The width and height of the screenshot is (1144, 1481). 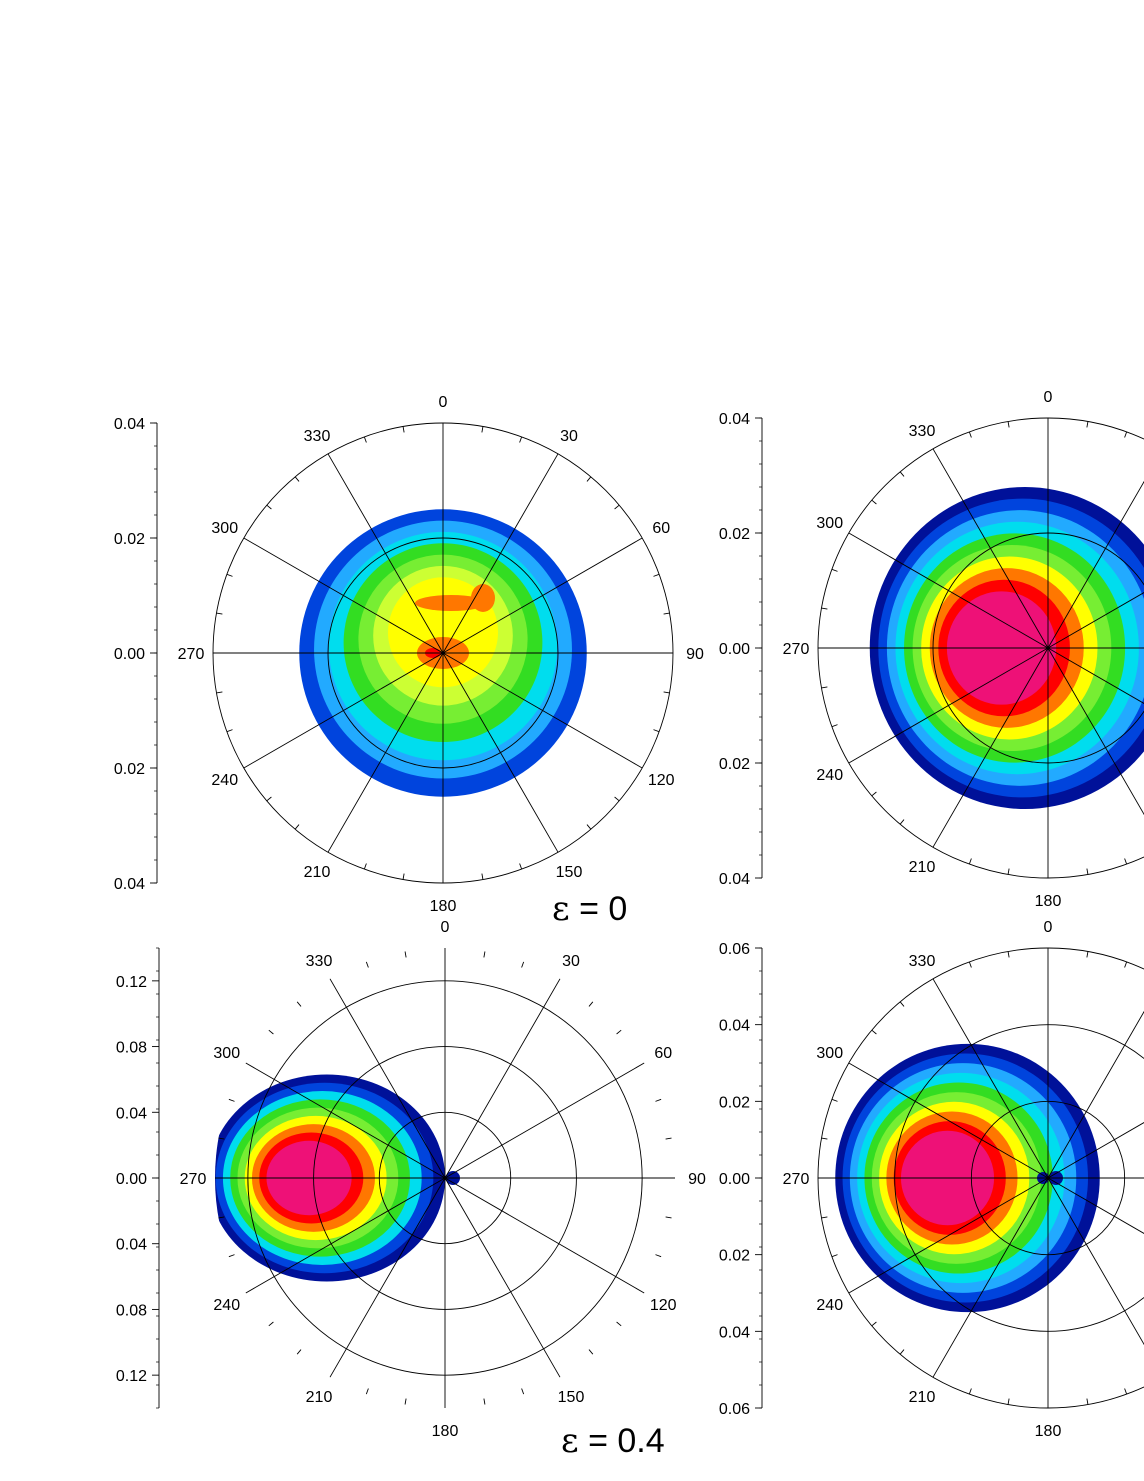 I want to click on radial-tick-label: 0.12, so click(x=131, y=982).